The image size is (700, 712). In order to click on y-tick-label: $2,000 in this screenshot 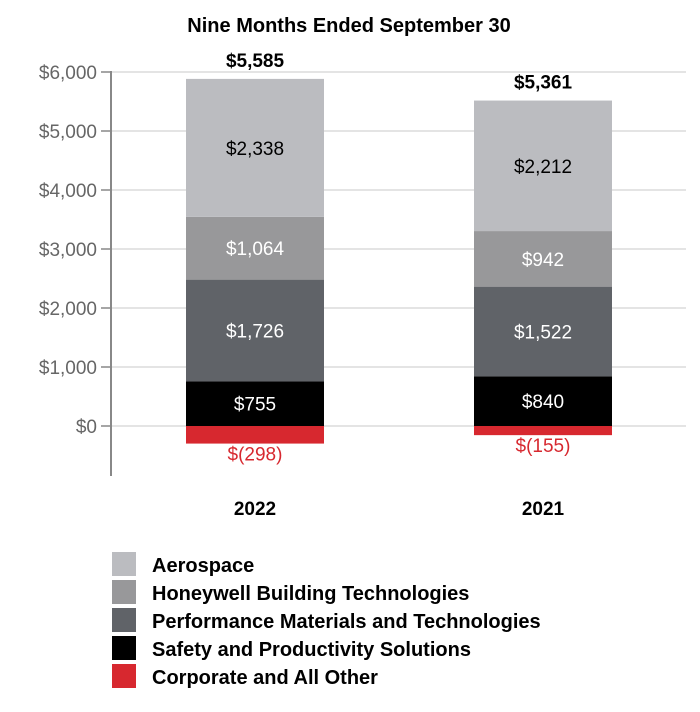, I will do `click(68, 309)`.